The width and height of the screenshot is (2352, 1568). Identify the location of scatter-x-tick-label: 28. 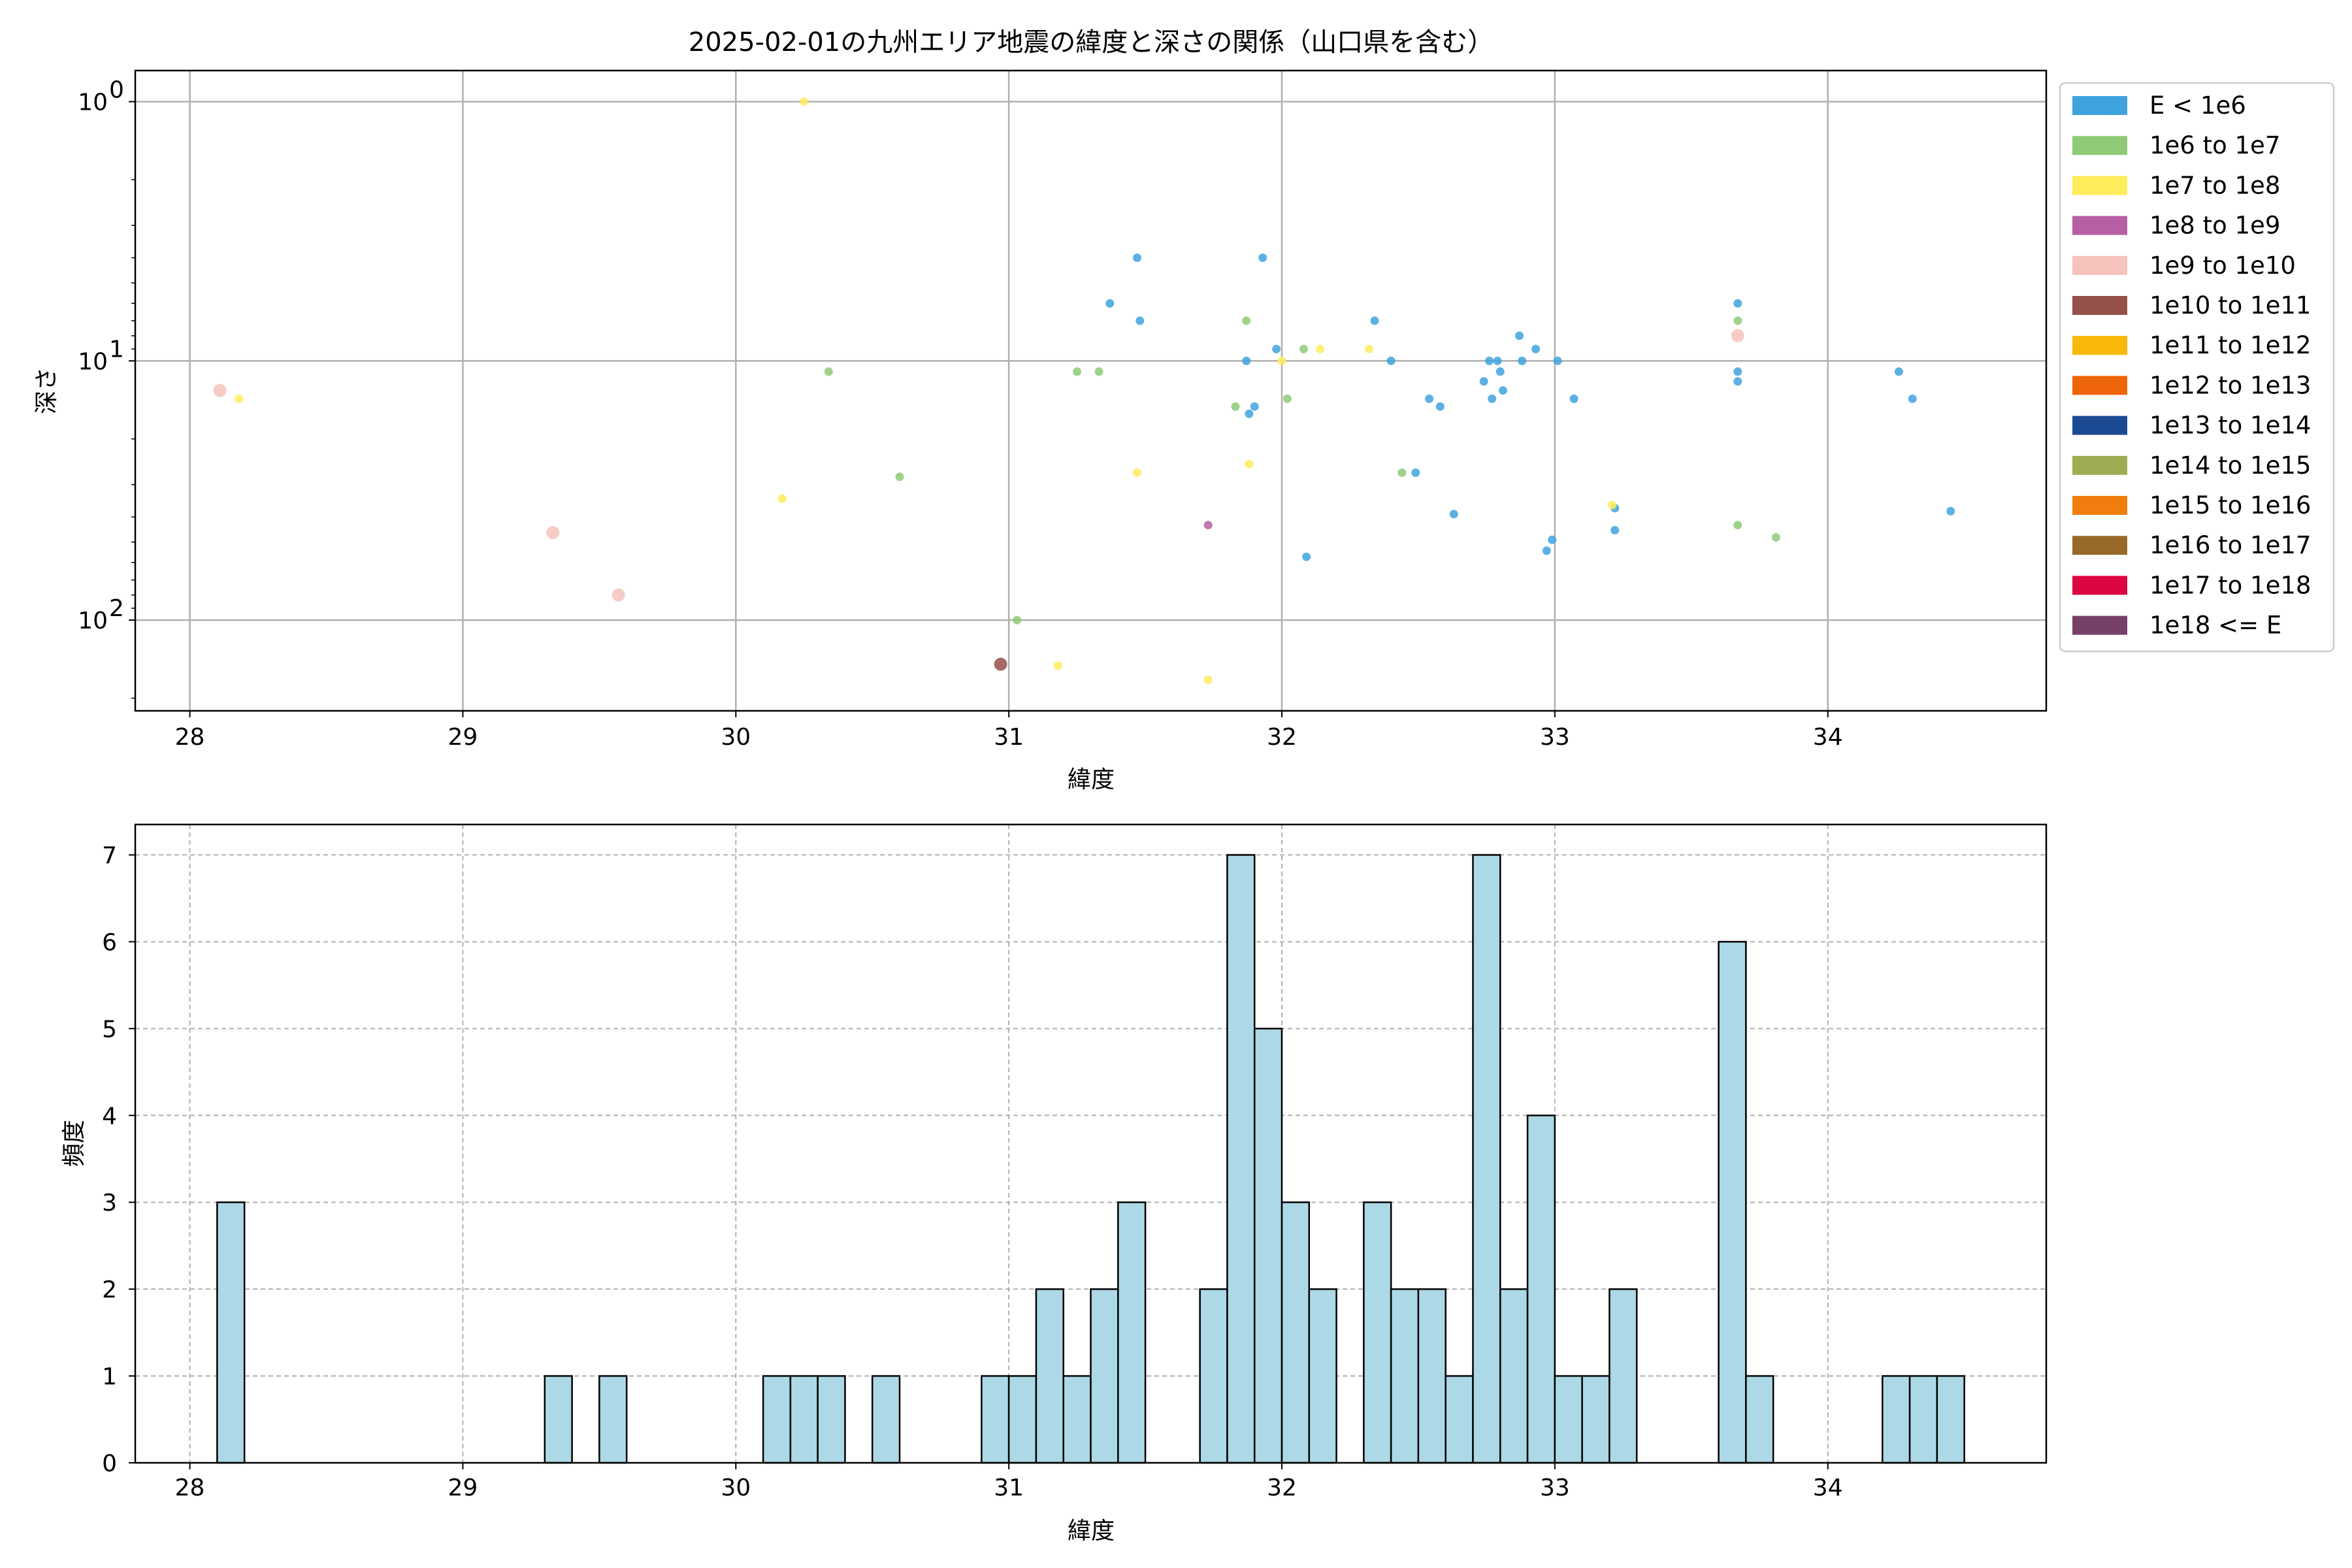
(190, 737).